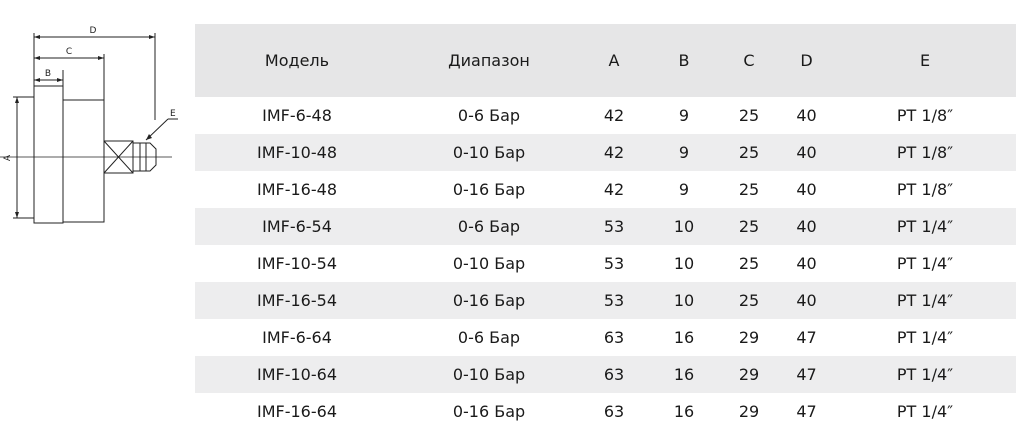  I want to click on table-row: IMF-6-64 0-6 Бар 63 16 29 47 PT 1/4″, so click(605, 337).